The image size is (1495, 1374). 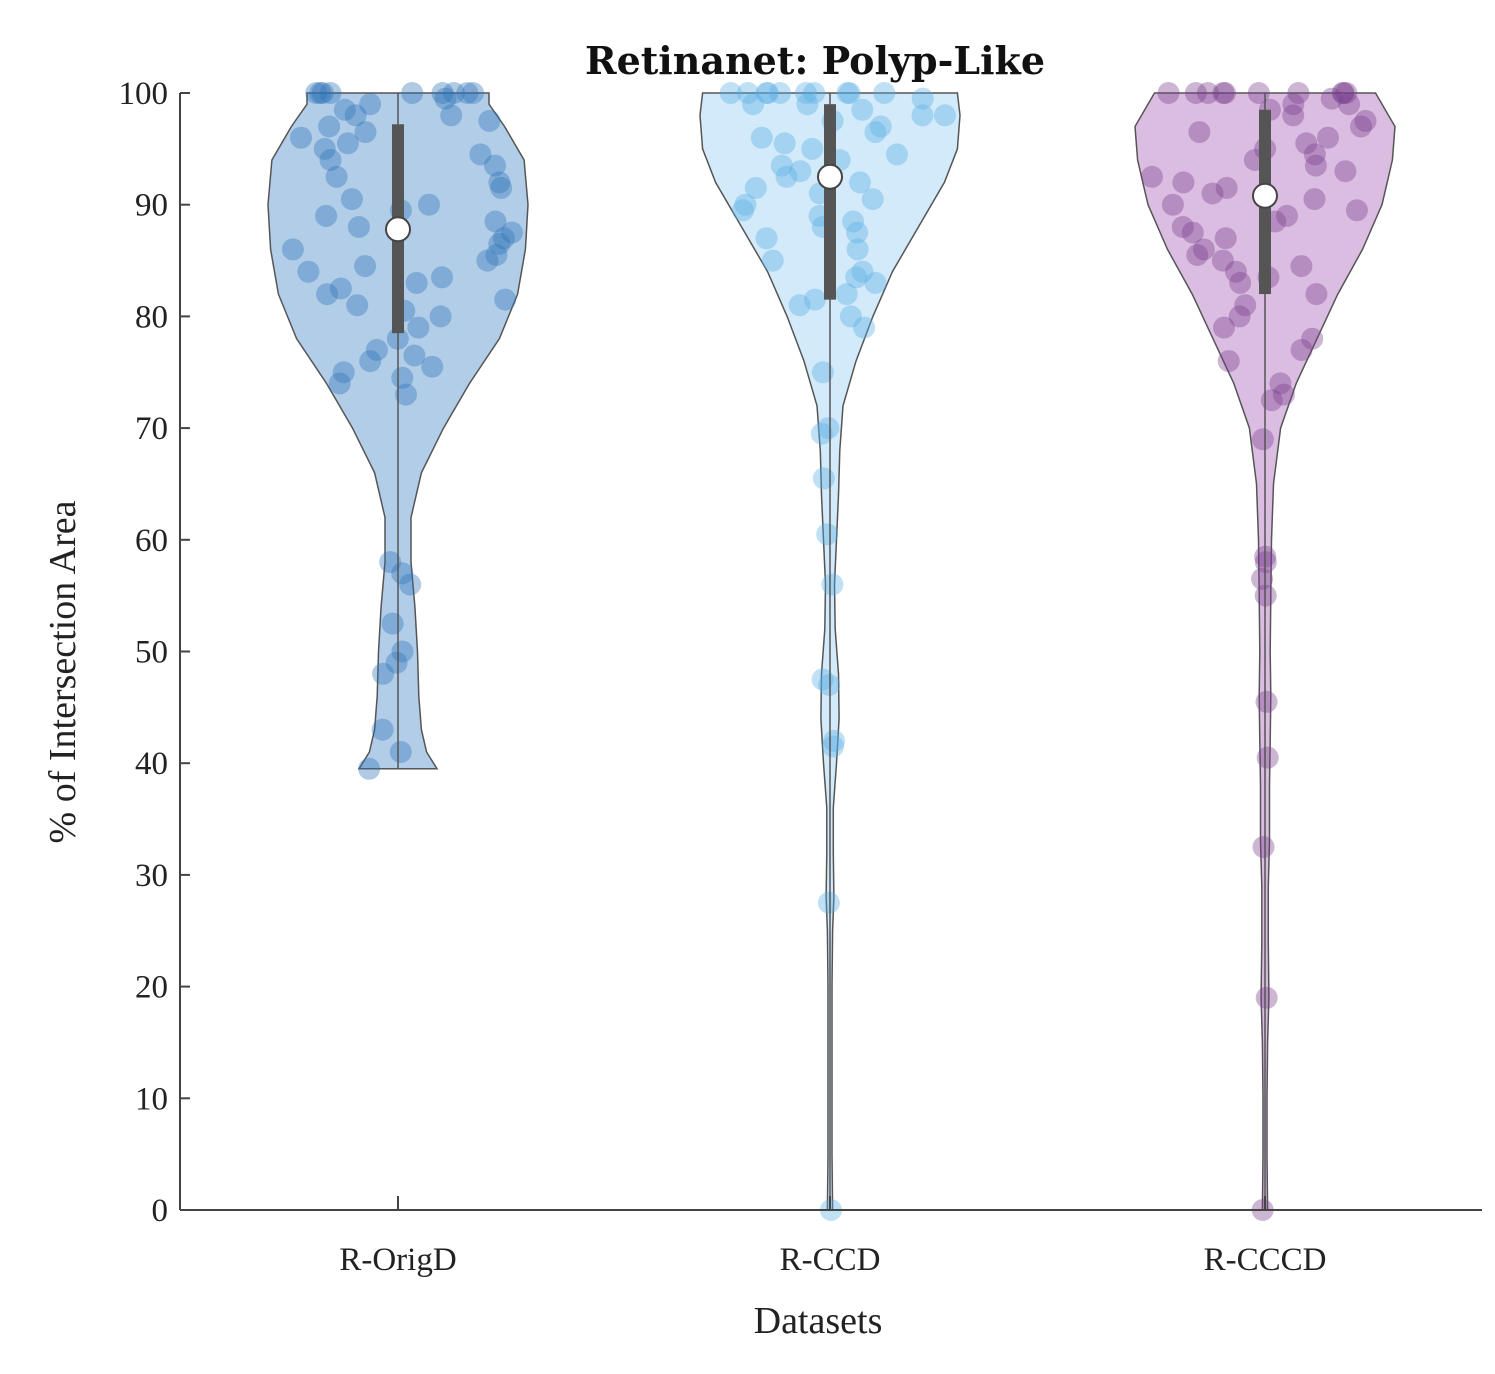 I want to click on violin-group-r-ccd, so click(x=830, y=651).